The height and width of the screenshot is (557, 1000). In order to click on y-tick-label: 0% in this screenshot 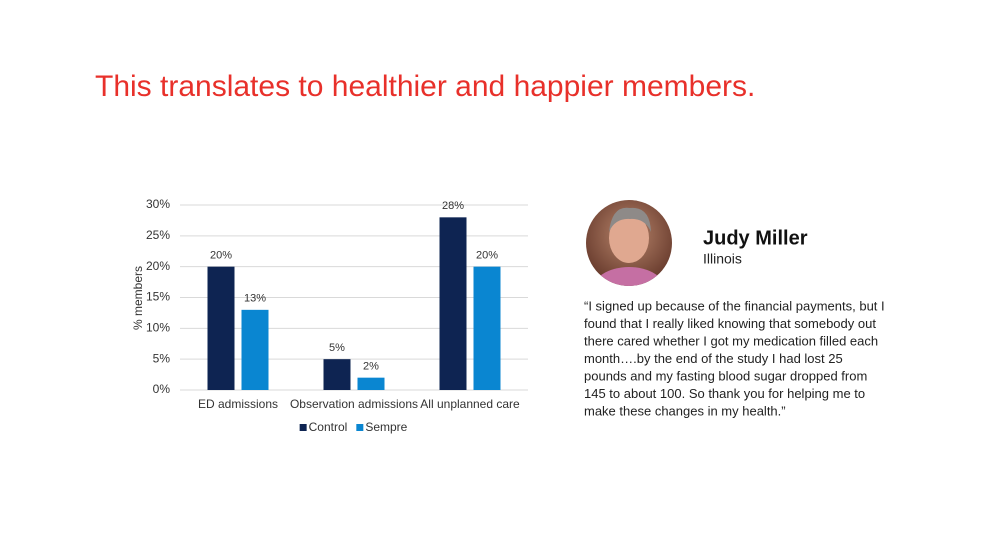, I will do `click(162, 389)`.